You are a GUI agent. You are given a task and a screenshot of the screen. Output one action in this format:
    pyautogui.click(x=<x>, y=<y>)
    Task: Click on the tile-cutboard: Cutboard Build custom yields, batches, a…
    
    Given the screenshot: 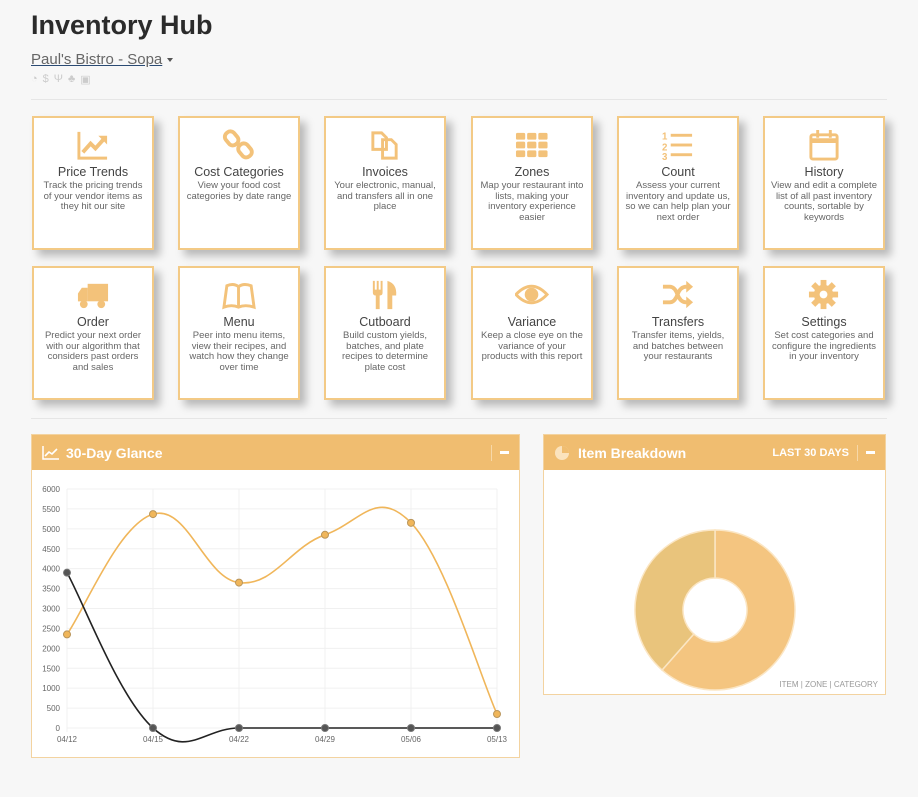 What is the action you would take?
    pyautogui.click(x=385, y=333)
    